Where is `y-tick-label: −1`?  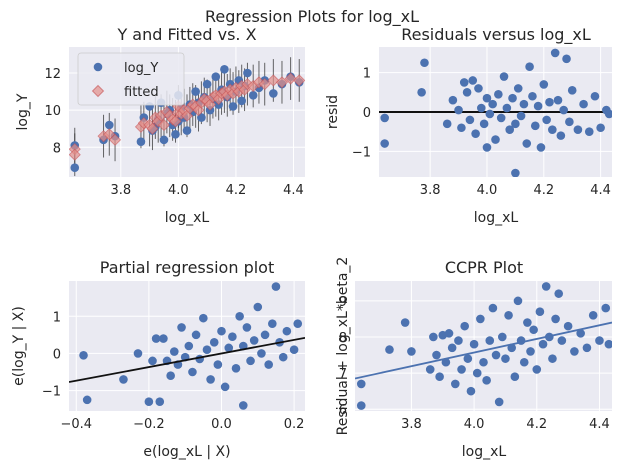 y-tick-label: −1 is located at coordinates (361, 152).